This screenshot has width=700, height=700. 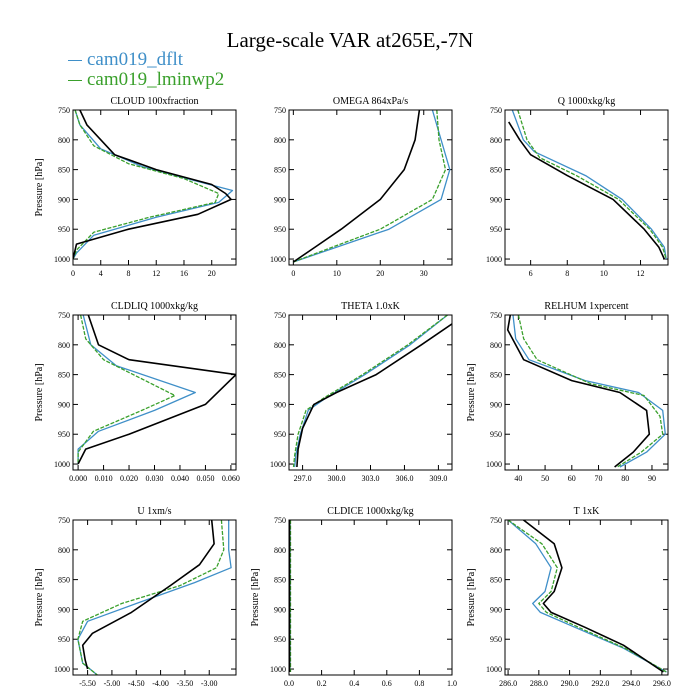 I want to click on legend: cam019_dflt cam019_lminwp2, so click(x=146, y=70).